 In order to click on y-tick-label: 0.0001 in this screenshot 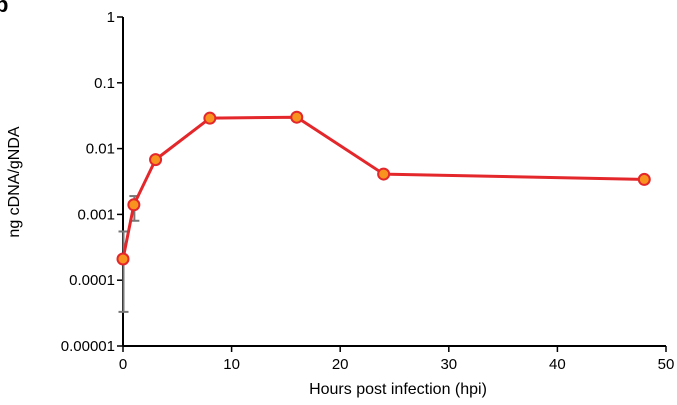, I will do `click(92, 280)`.